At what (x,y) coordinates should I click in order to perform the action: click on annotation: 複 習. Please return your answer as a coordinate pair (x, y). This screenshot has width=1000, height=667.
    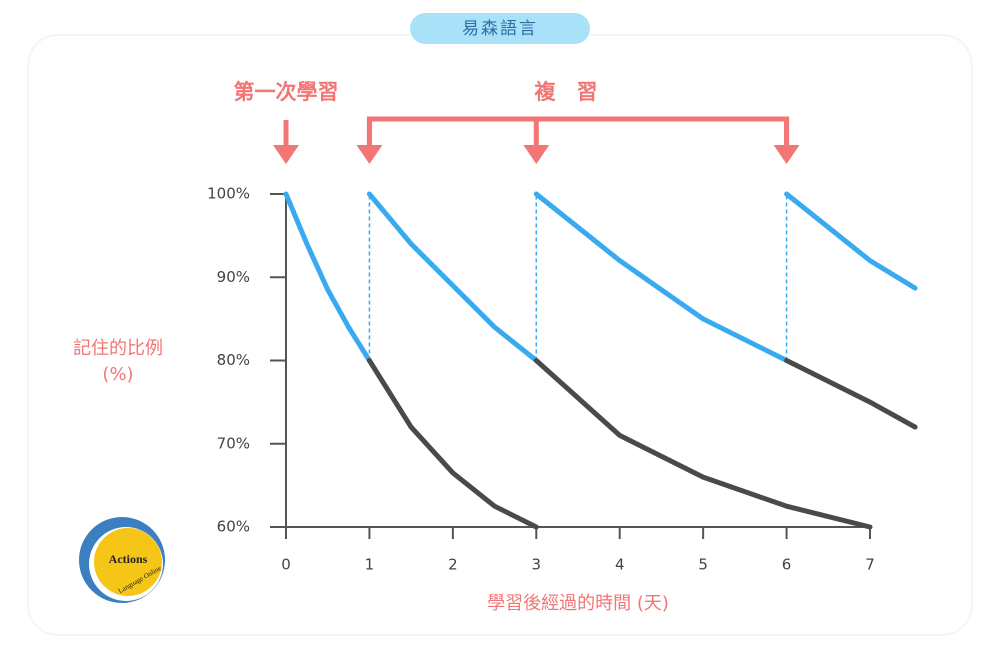
    Looking at the image, I should click on (566, 92).